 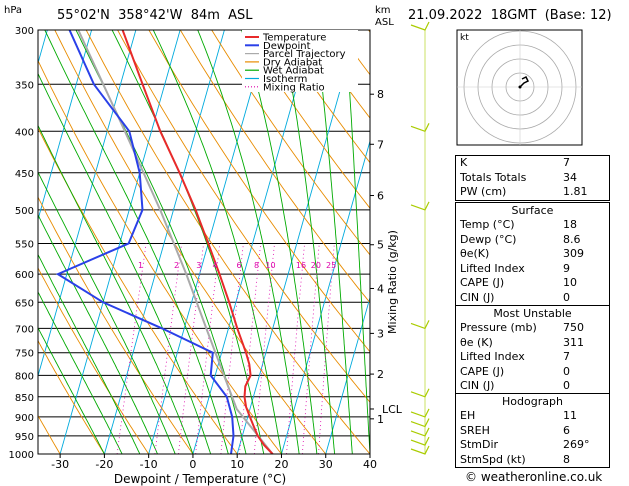 I want to click on hodograph-value: 269°, so click(x=576, y=445).